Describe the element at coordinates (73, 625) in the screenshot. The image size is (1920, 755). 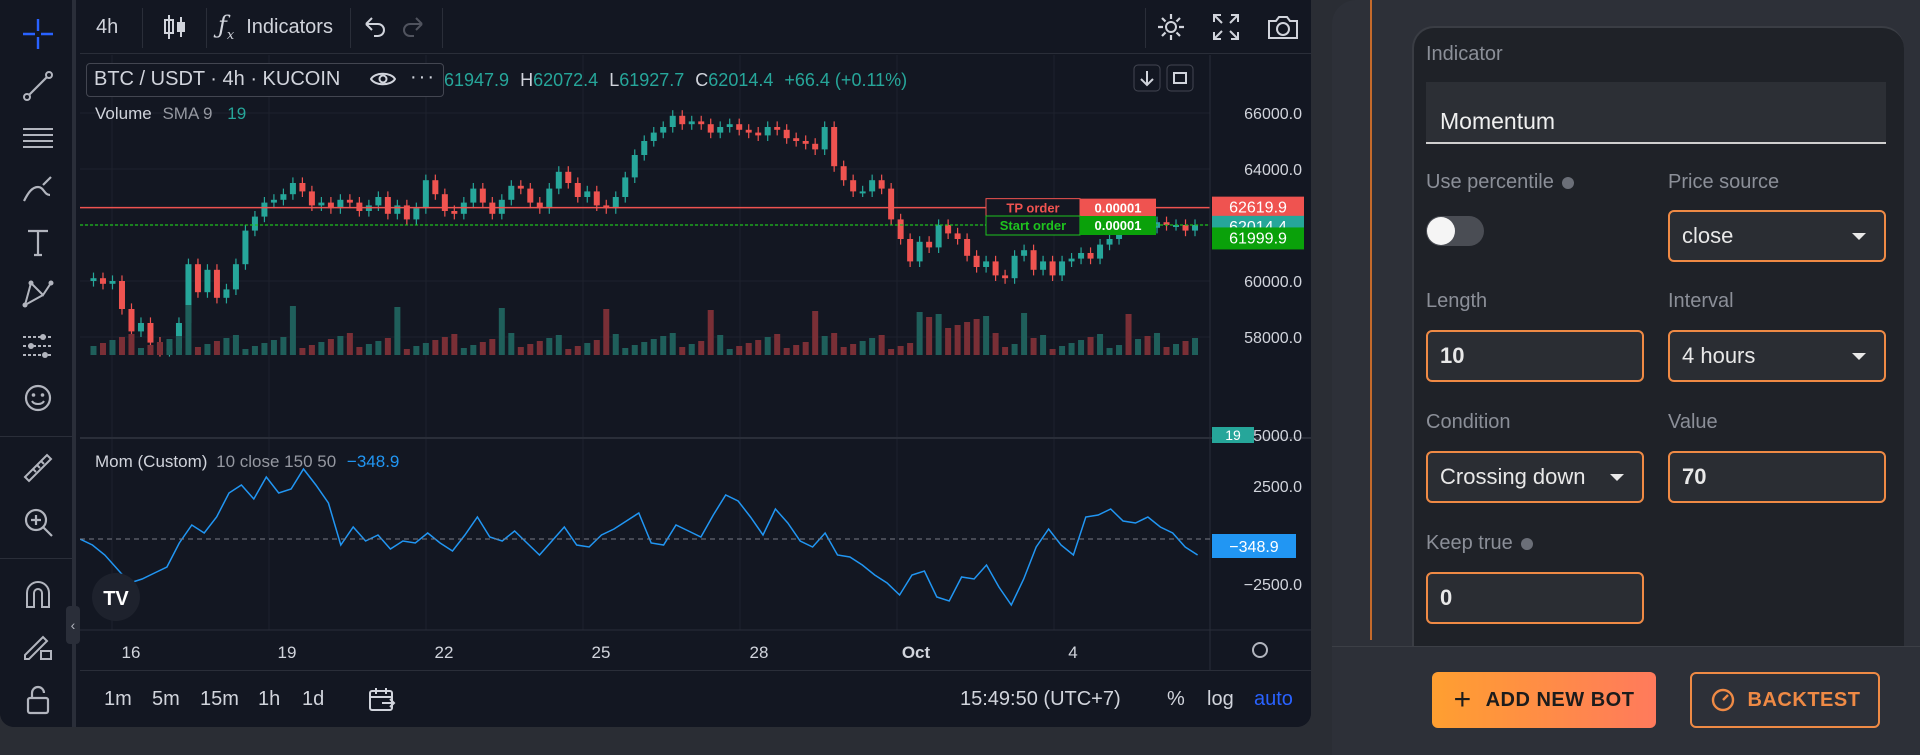
I see `collapse-toolbar-handle: ‹` at that location.